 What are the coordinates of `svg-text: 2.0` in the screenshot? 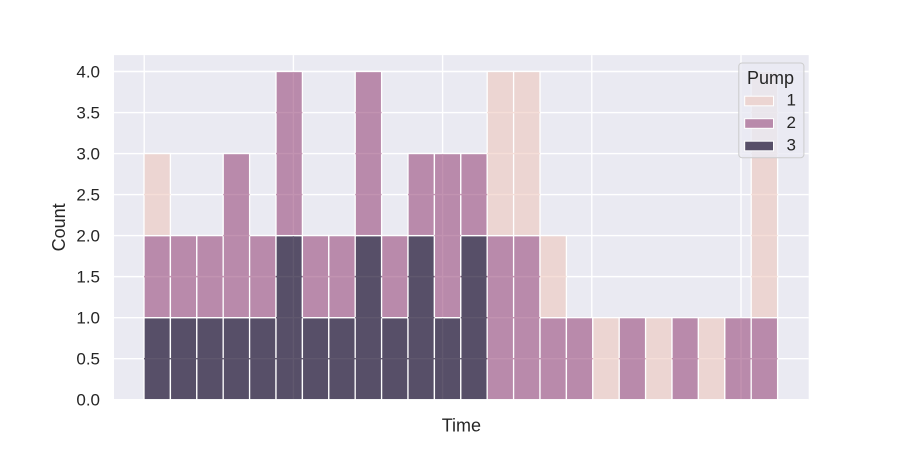 It's located at (88, 236).